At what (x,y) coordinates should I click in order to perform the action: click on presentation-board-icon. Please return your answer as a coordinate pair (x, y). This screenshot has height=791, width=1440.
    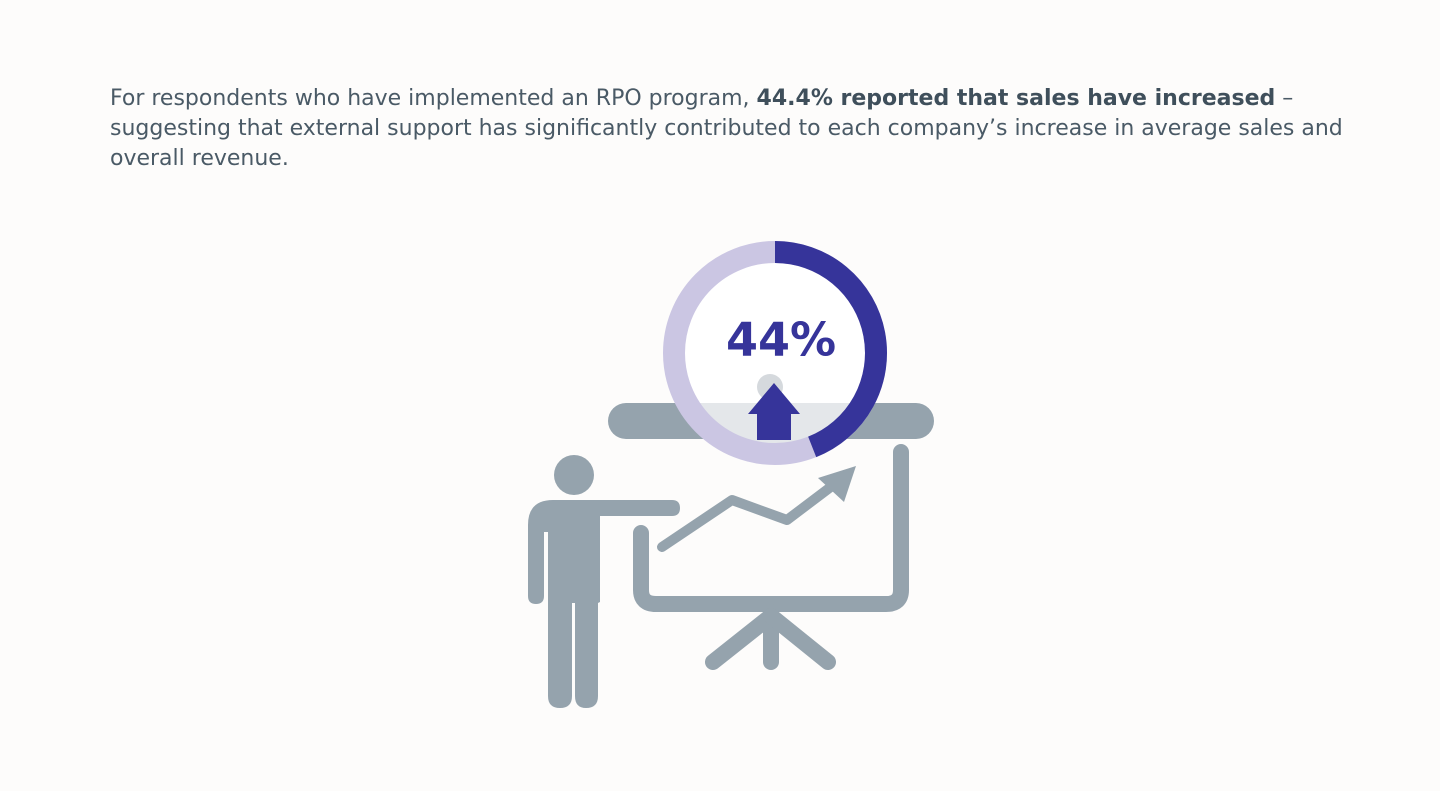
    Looking at the image, I should click on (771, 528).